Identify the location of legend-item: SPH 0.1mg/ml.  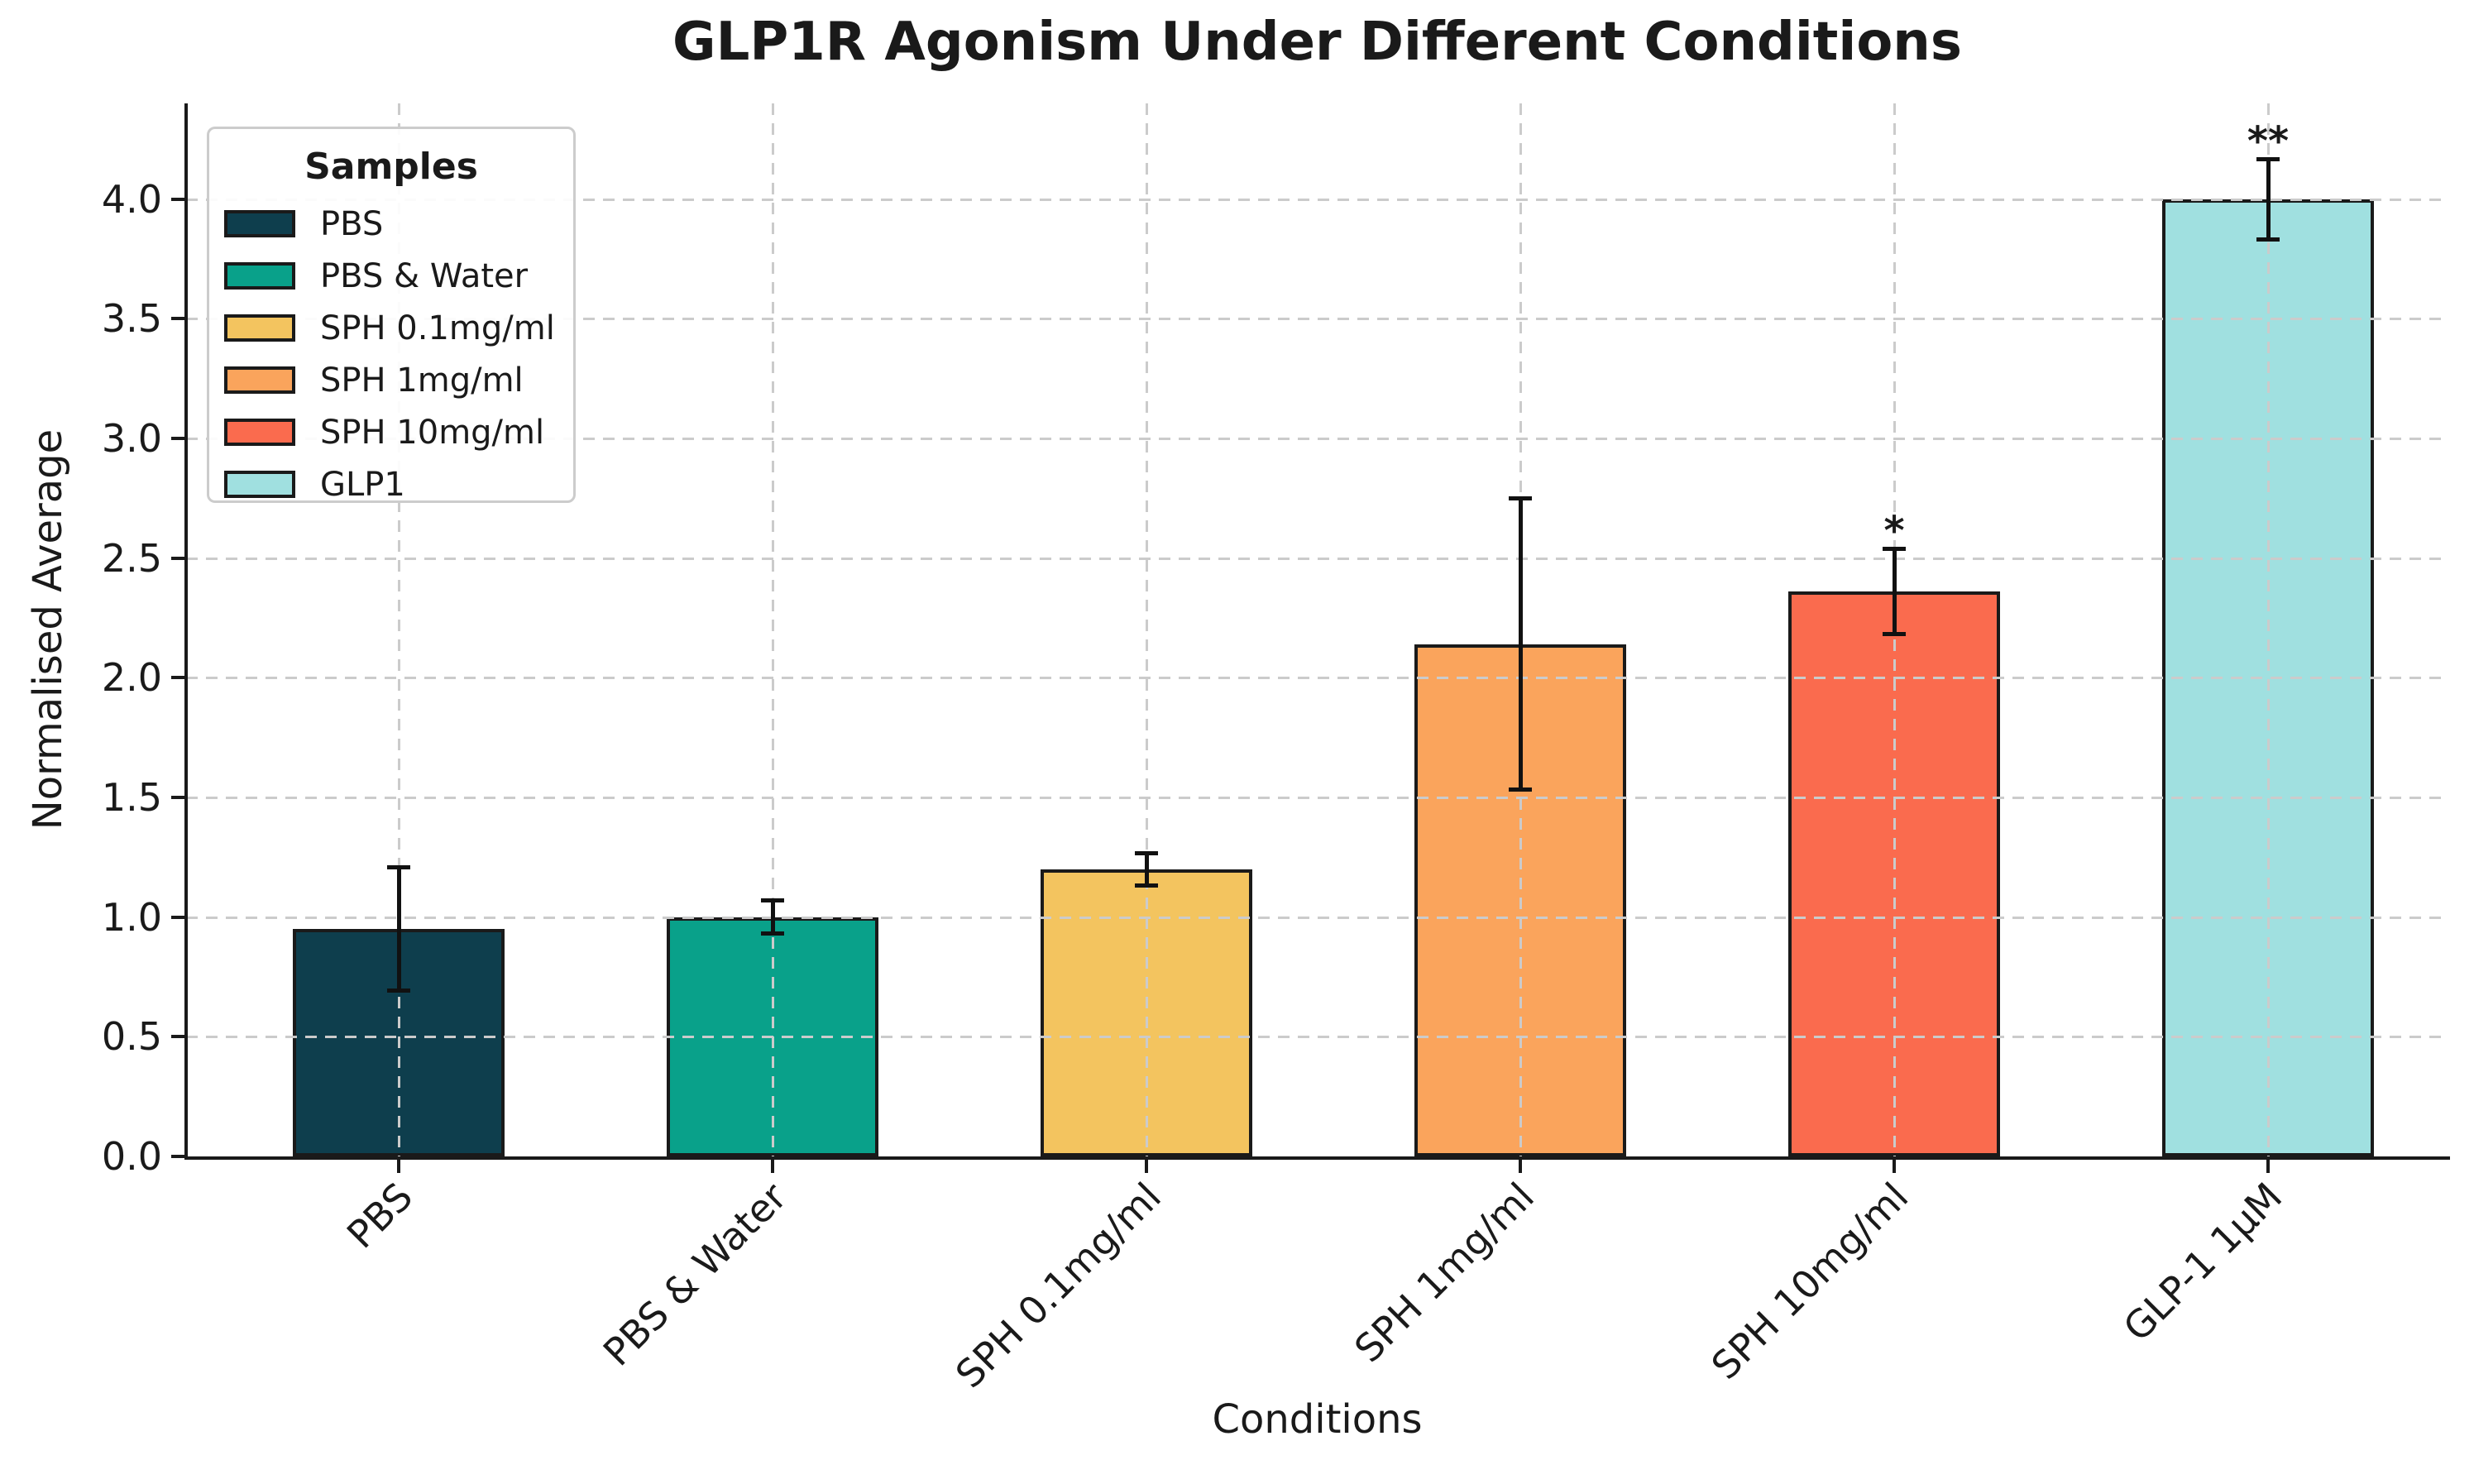
(391, 328).